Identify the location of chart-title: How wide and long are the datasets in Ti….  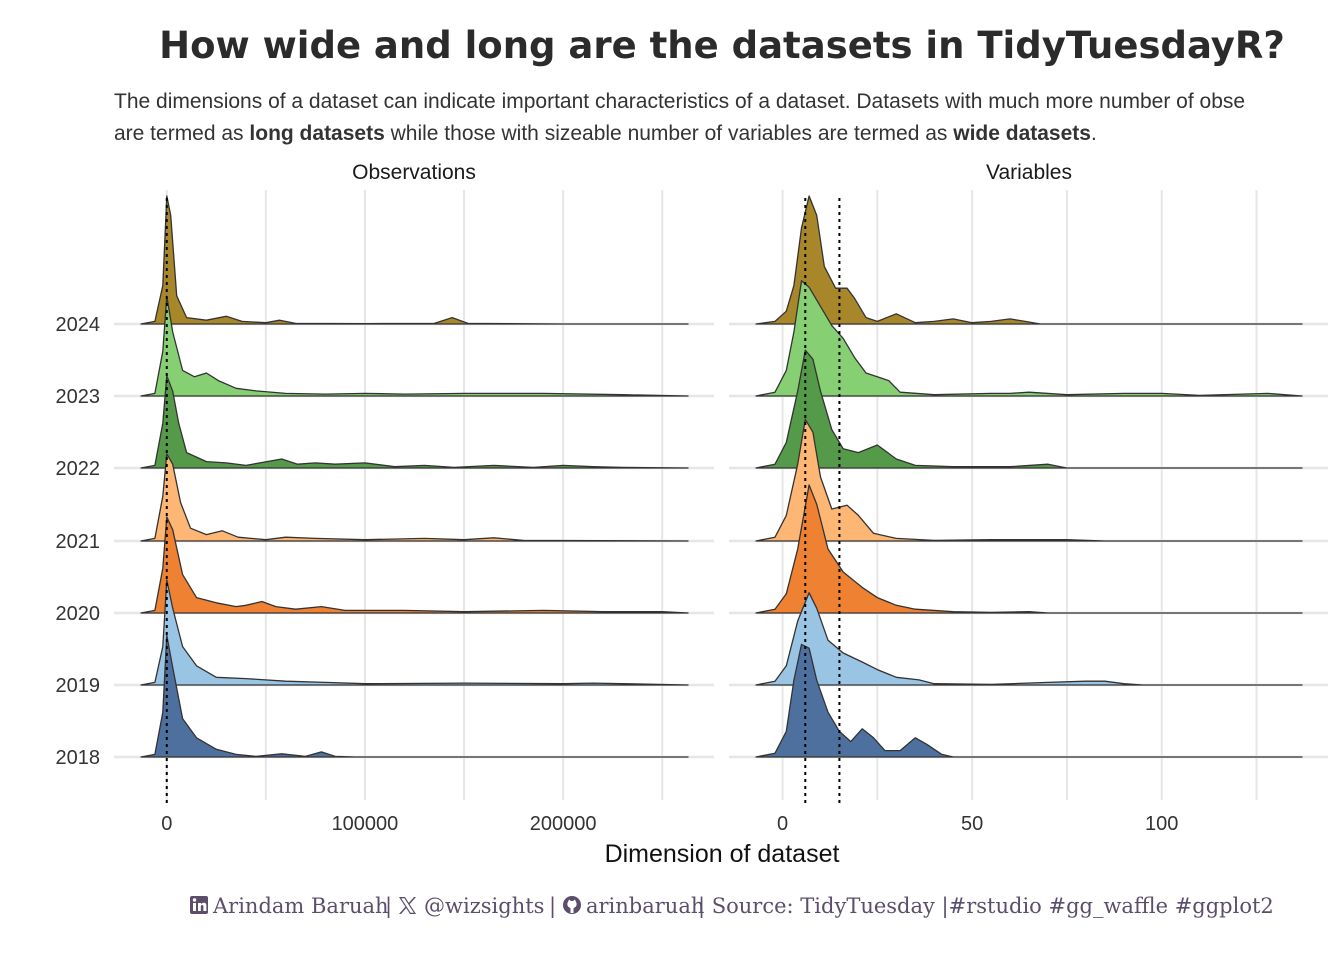
(722, 45).